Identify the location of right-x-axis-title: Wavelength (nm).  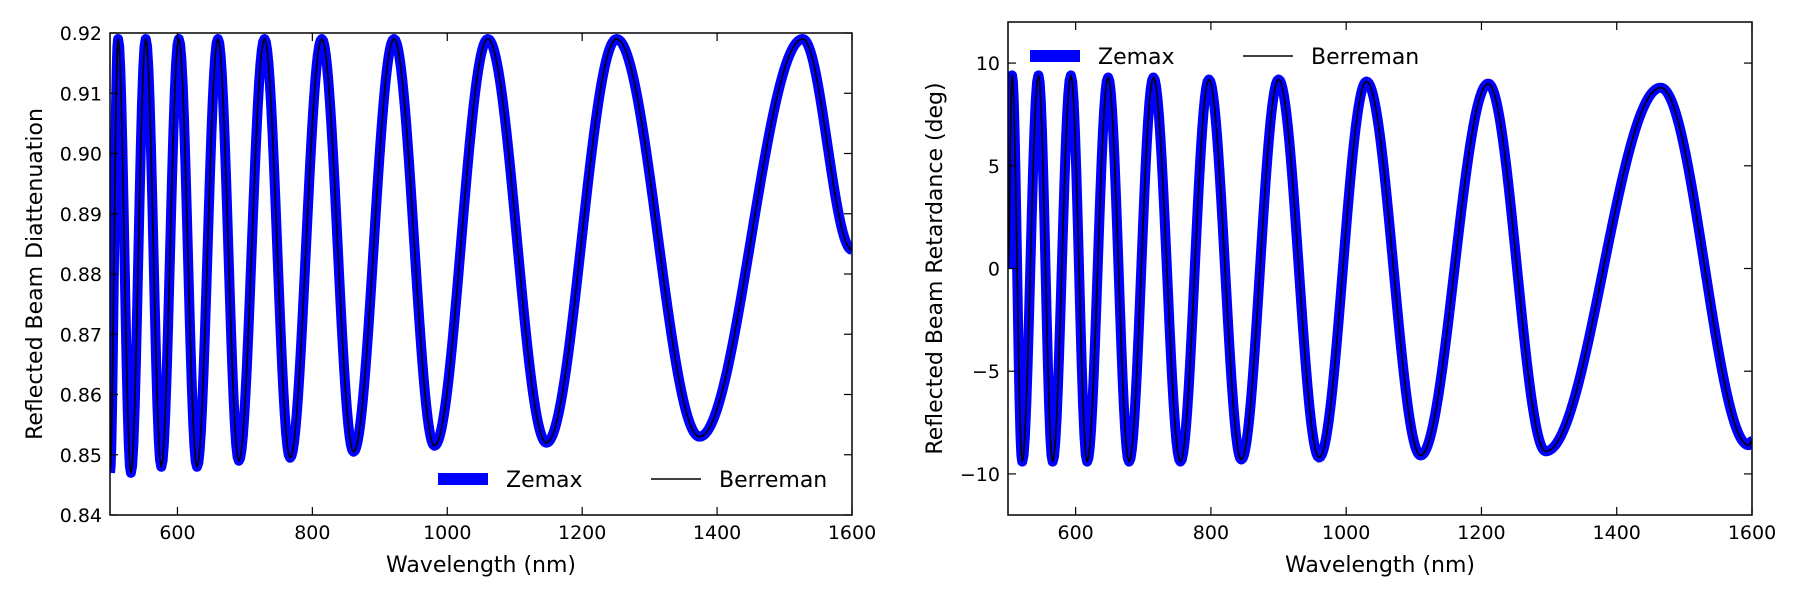
(1380, 565).